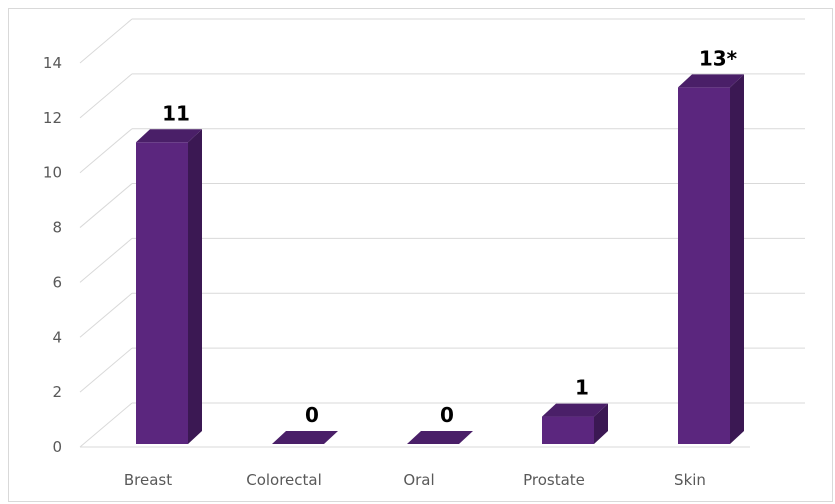 This screenshot has width=835, height=504. What do you see at coordinates (582, 388) in the screenshot?
I see `data-label: 1` at bounding box center [582, 388].